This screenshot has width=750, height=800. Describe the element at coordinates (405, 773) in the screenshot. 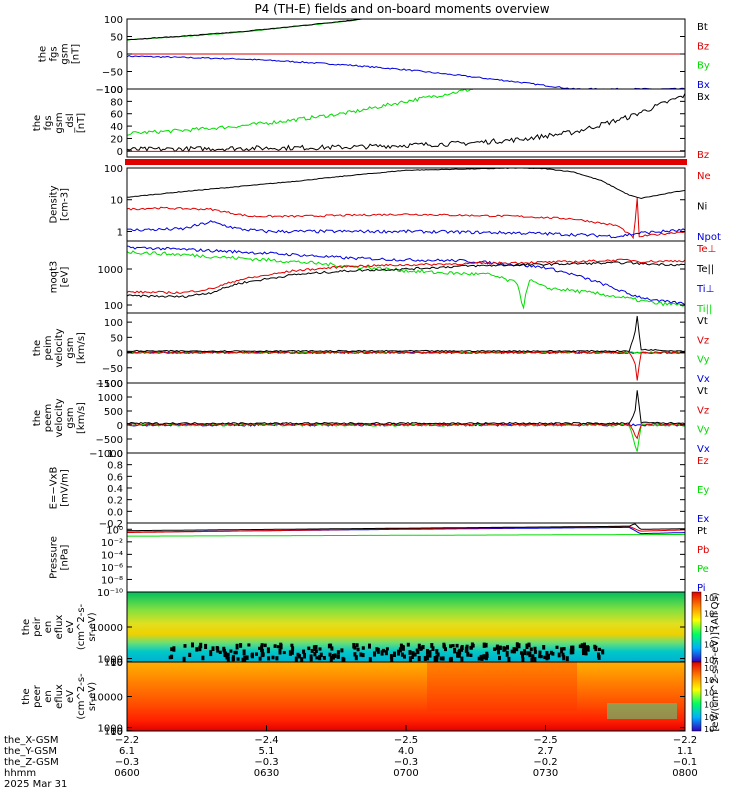

I see `x-tick-label: 0700` at that location.